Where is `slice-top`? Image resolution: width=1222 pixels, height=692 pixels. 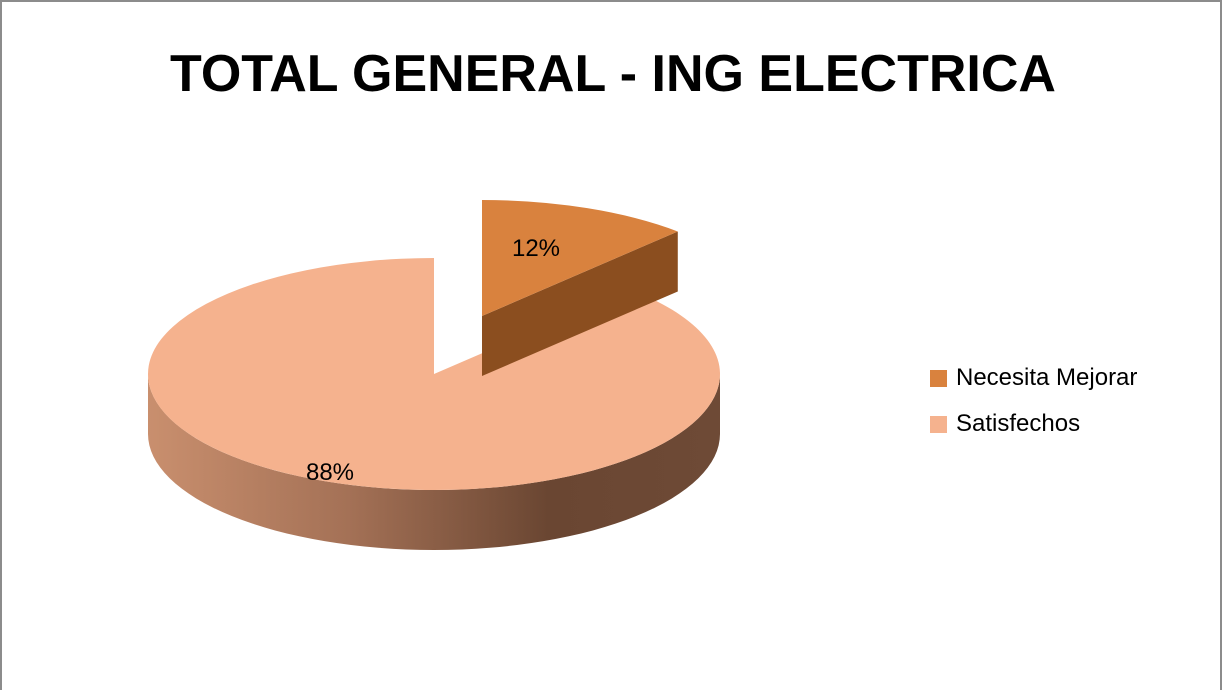
slice-top is located at coordinates (580, 258).